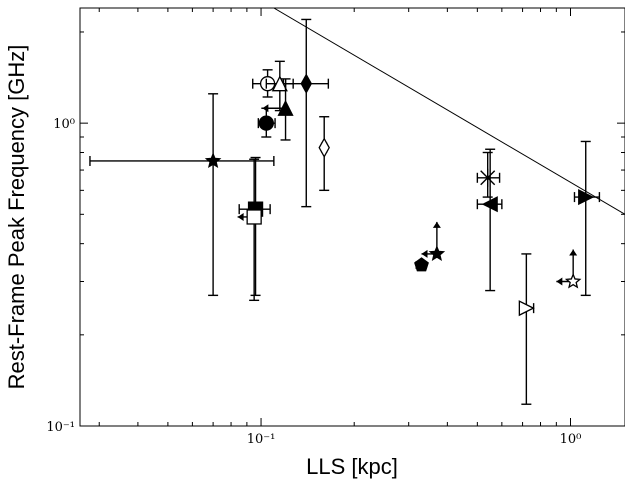 The height and width of the screenshot is (484, 625). I want to click on x-tick-label: 10⁻¹, so click(261, 439).